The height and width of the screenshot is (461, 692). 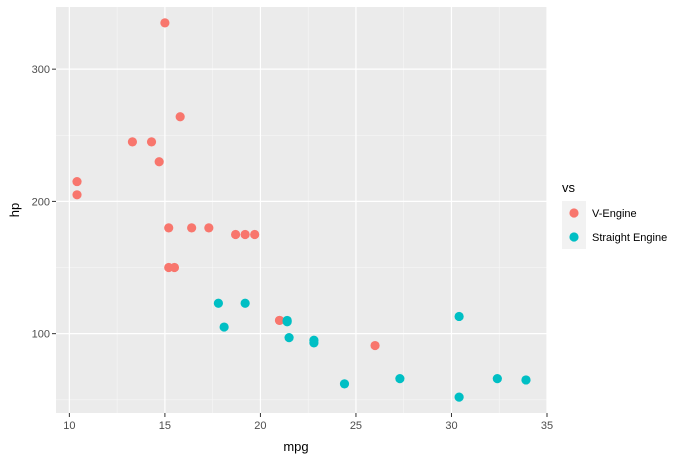 What do you see at coordinates (308, 422) in the screenshot?
I see `x-axis-ticks: 10 15 20 25 30 35` at bounding box center [308, 422].